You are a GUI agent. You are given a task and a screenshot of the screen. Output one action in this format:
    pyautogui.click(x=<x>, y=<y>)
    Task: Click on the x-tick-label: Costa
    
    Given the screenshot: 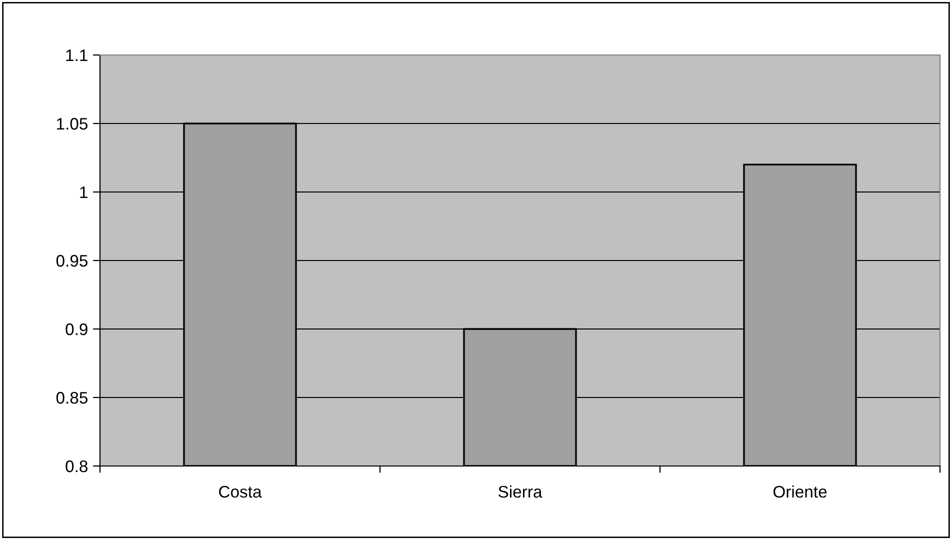 What is the action you would take?
    pyautogui.click(x=240, y=492)
    